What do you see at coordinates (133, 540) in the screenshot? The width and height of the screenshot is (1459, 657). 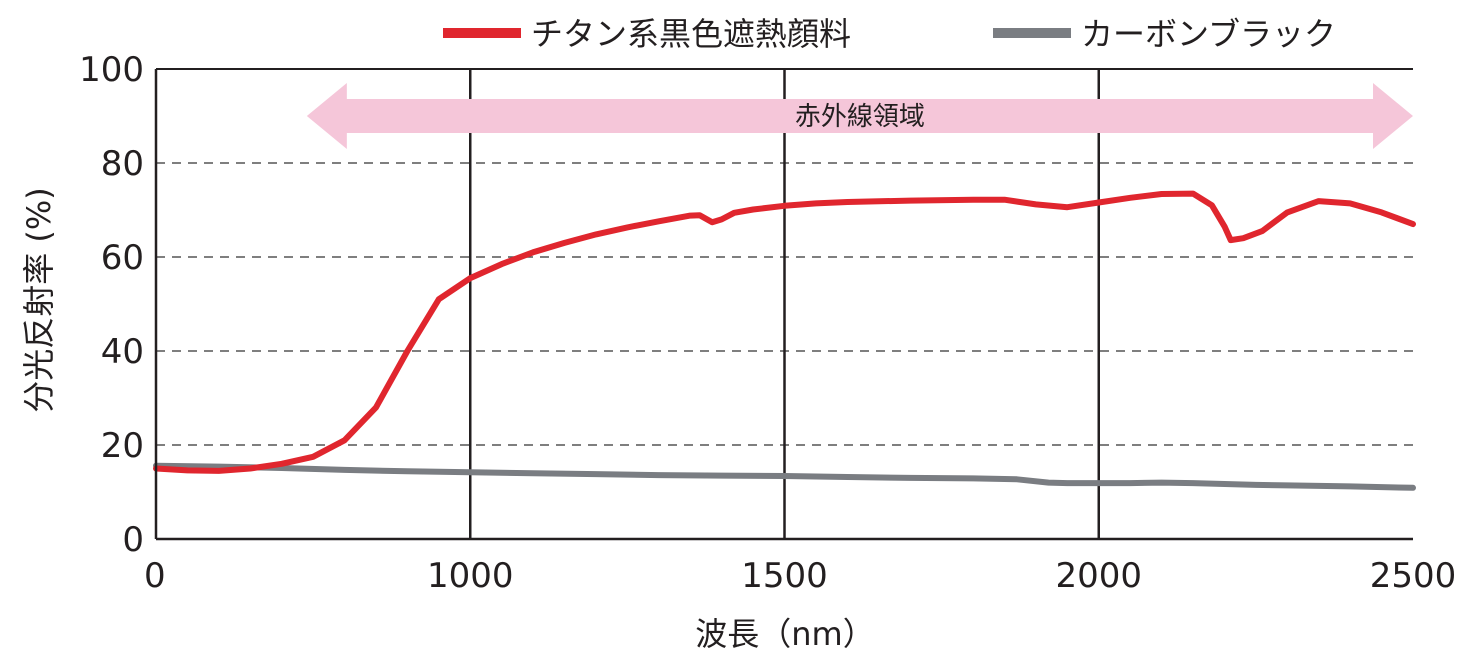 I see `y-tick-label-0: 0` at bounding box center [133, 540].